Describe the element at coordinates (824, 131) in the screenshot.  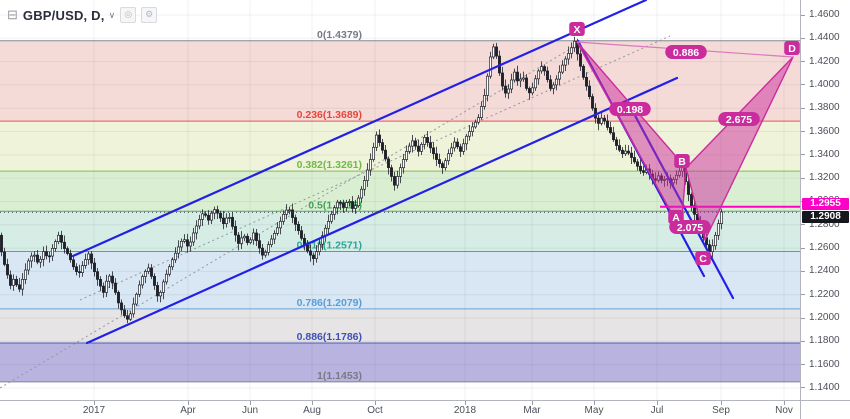
I see `price-axis-label: 1.3600` at that location.